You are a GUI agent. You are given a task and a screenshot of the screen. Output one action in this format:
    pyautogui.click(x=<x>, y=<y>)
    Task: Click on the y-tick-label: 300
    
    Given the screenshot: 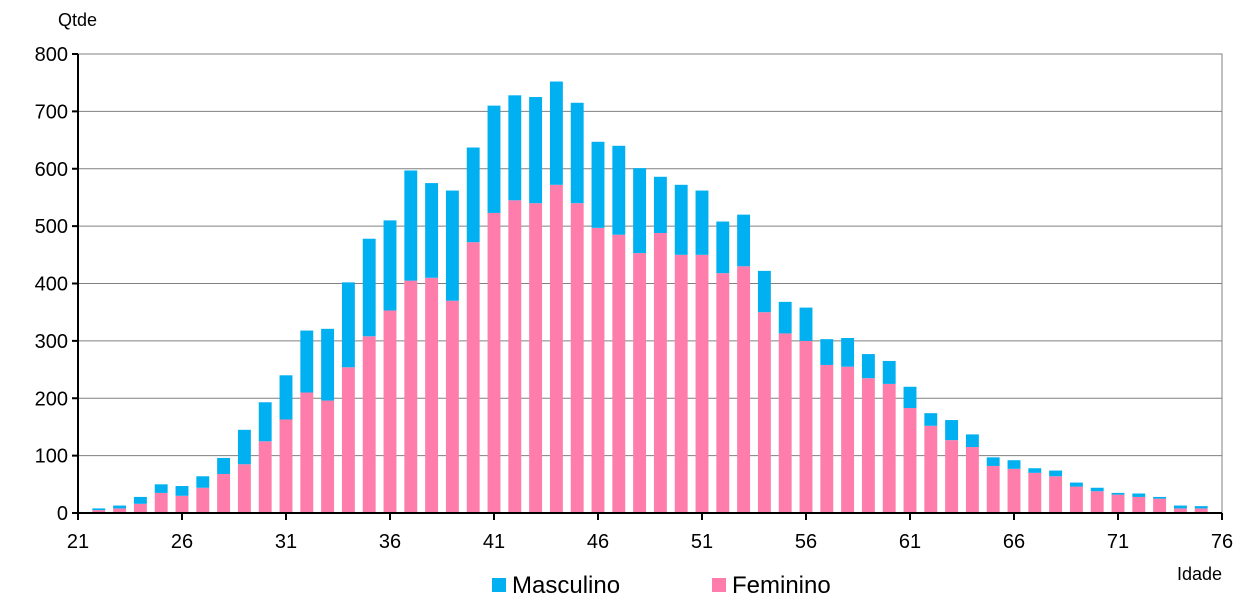 What is the action you would take?
    pyautogui.click(x=51, y=342)
    